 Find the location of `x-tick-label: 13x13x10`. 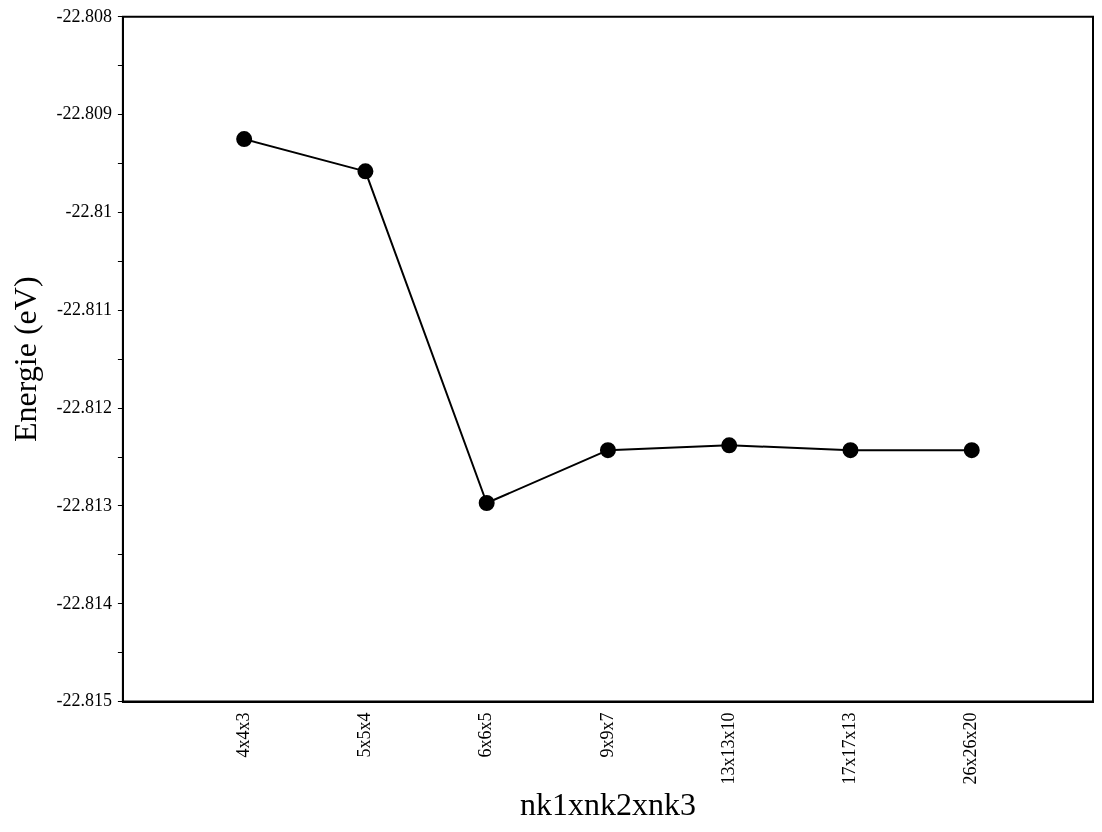

x-tick-label: 13x13x10 is located at coordinates (727, 748).